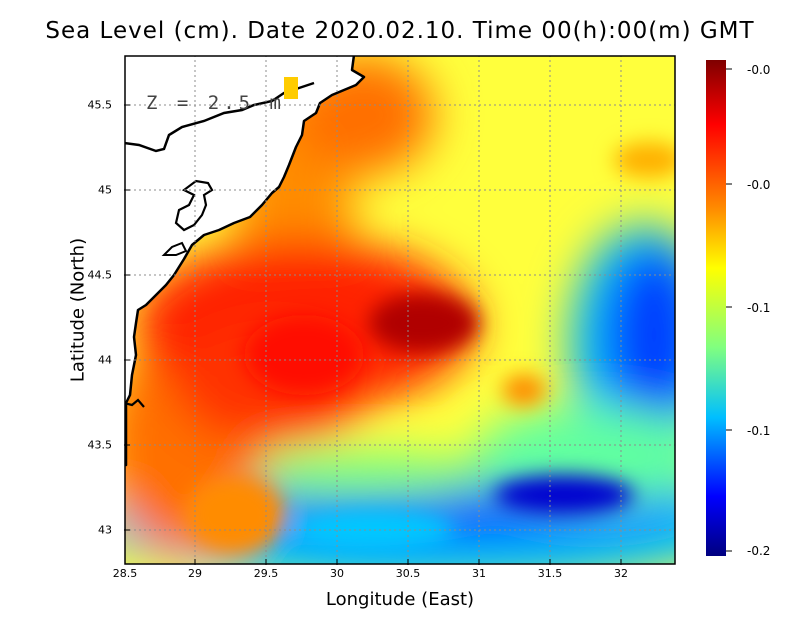 Image resolution: width=800 pixels, height=618 pixels. Describe the element at coordinates (105, 190) in the screenshot. I see `y-tick-label: 45` at that location.